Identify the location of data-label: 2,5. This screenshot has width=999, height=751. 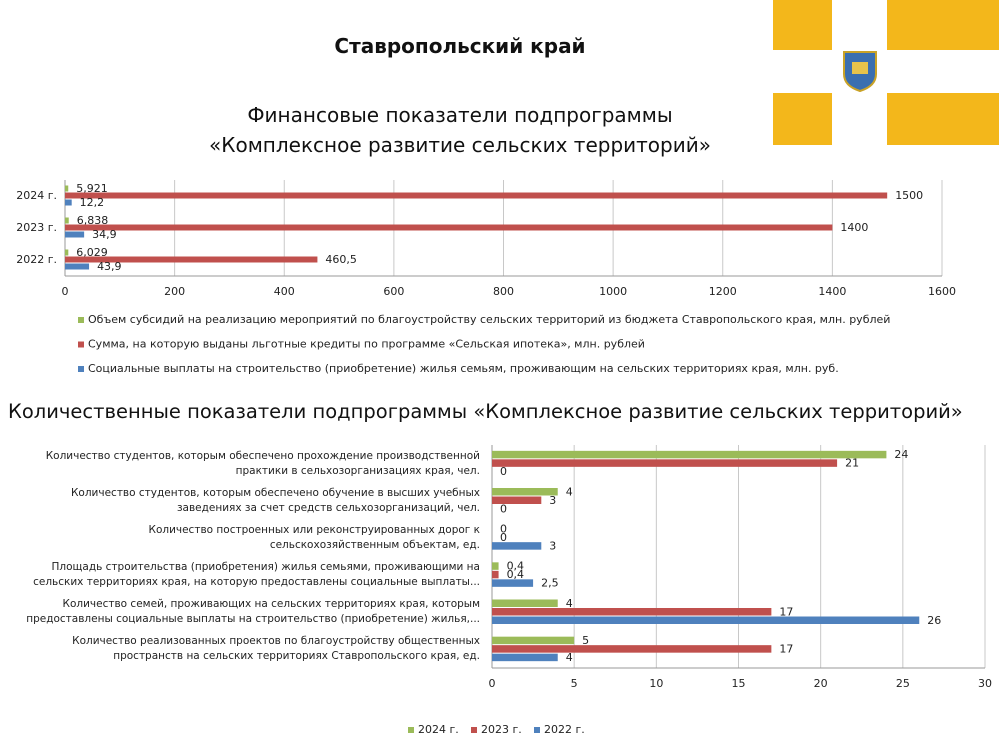
(550, 583).